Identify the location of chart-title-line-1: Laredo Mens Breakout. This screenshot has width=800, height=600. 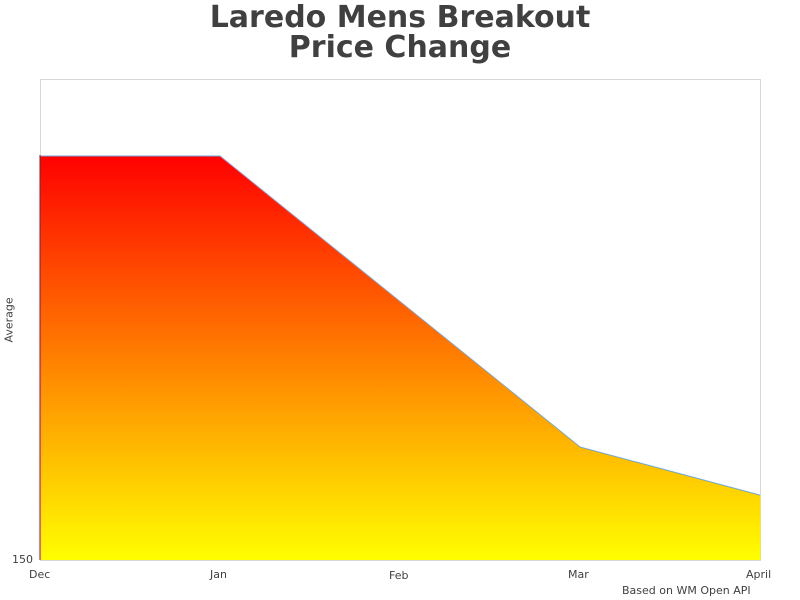
(400, 17).